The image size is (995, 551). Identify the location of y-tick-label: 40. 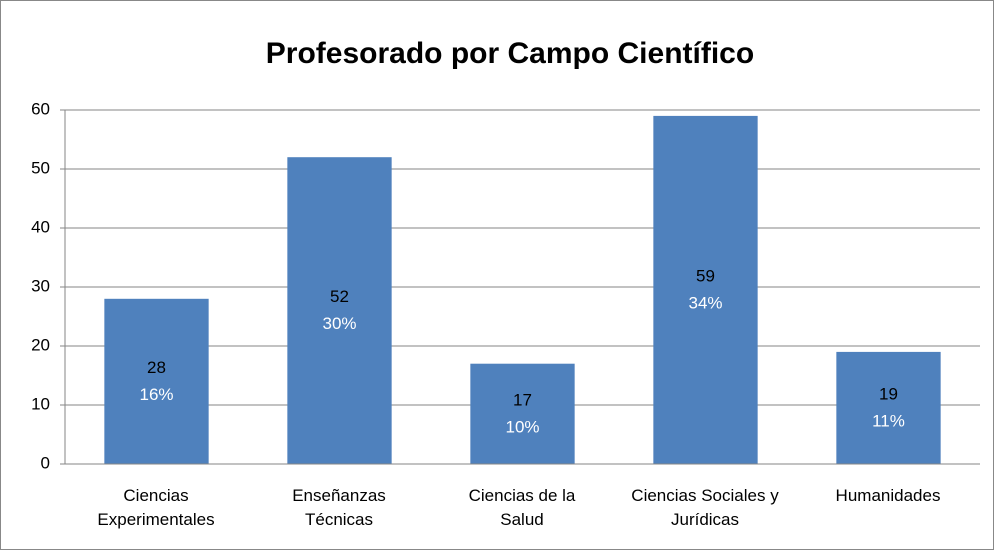
(40, 226).